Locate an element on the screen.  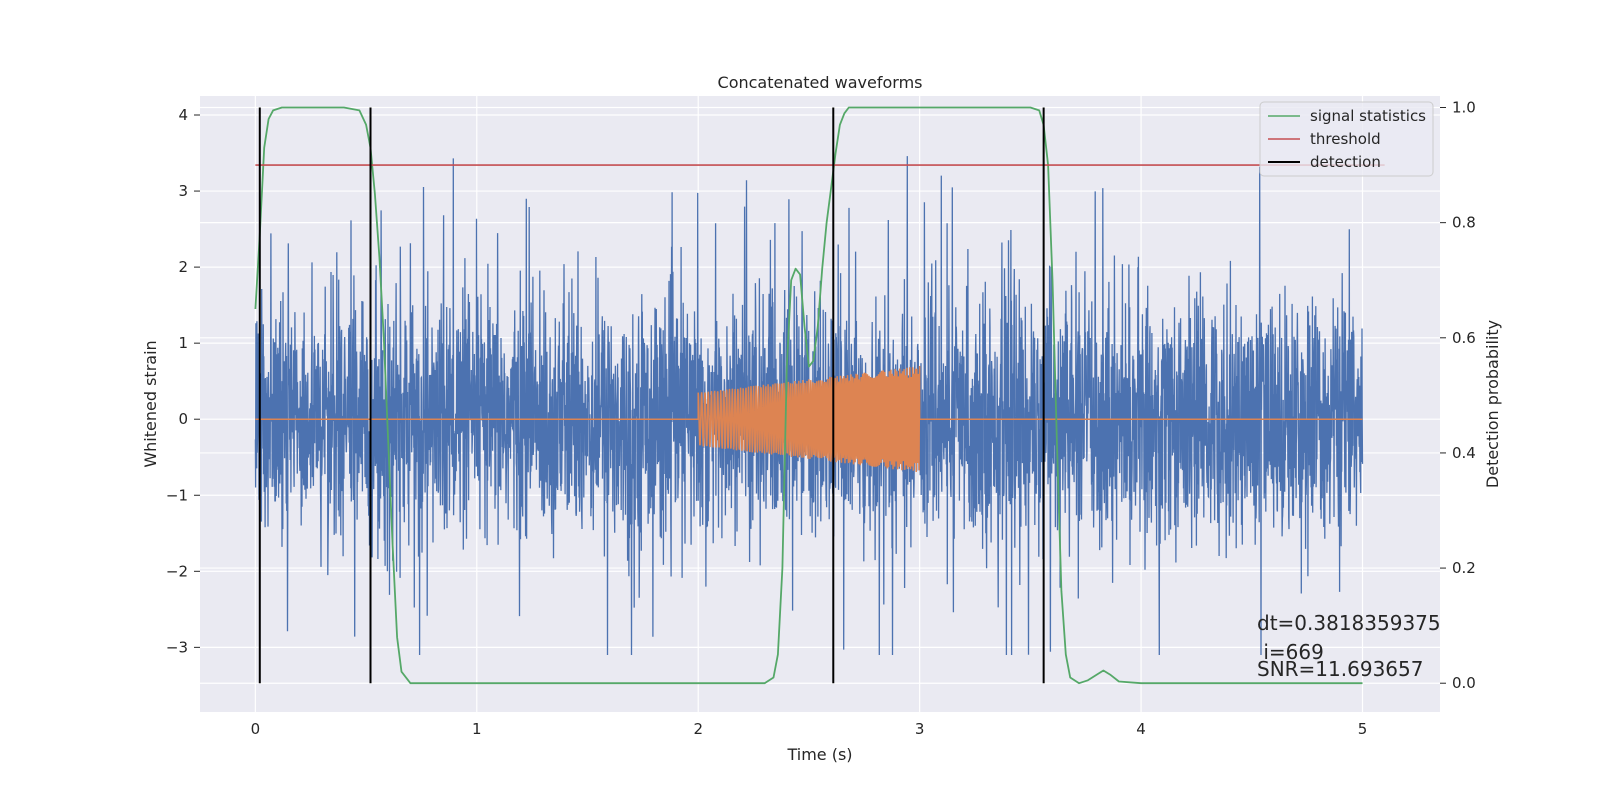
y2-tick-label-3: 0.4 is located at coordinates (1464, 453).